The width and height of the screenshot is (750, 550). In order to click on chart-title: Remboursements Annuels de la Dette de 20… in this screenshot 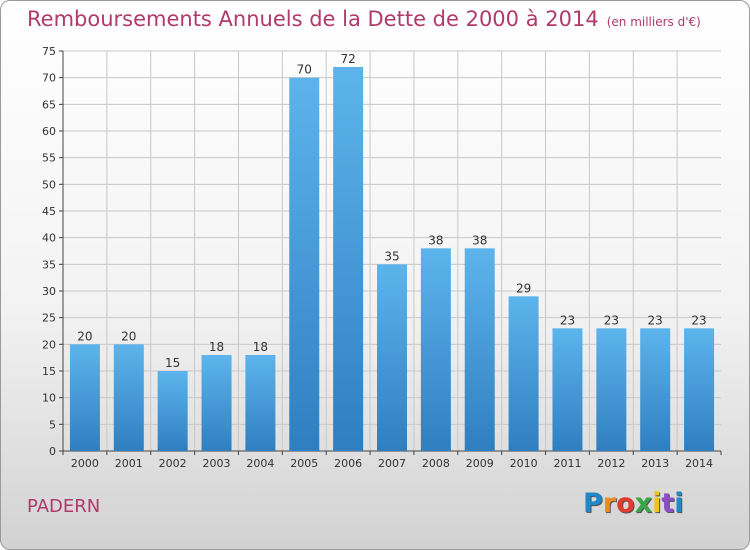, I will do `click(364, 19)`.